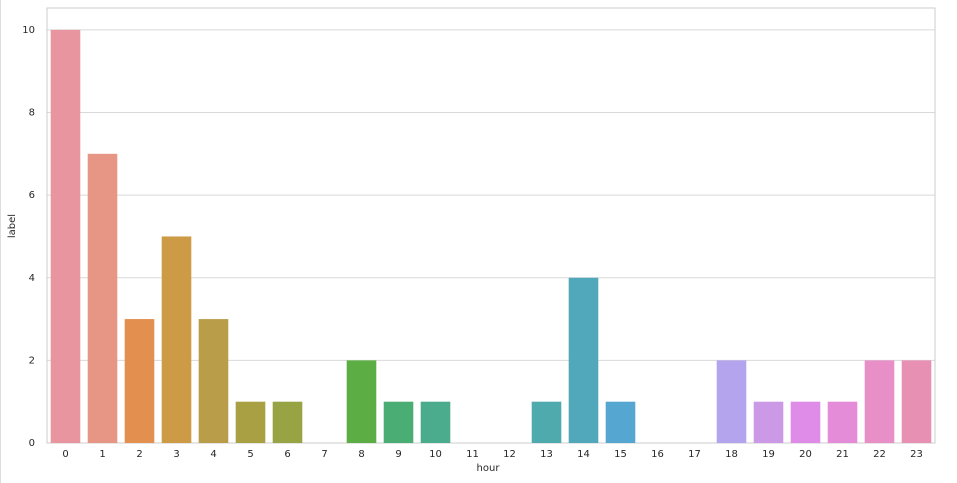 The width and height of the screenshot is (957, 483). I want to click on x-tick-label: 1, so click(102, 454).